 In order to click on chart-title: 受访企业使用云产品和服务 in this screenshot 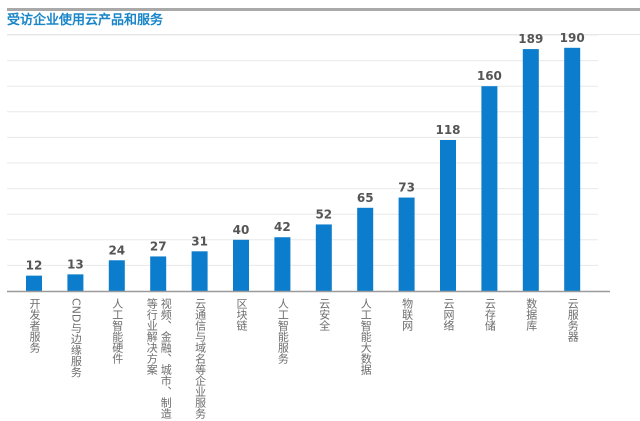, I will do `click(85, 20)`.